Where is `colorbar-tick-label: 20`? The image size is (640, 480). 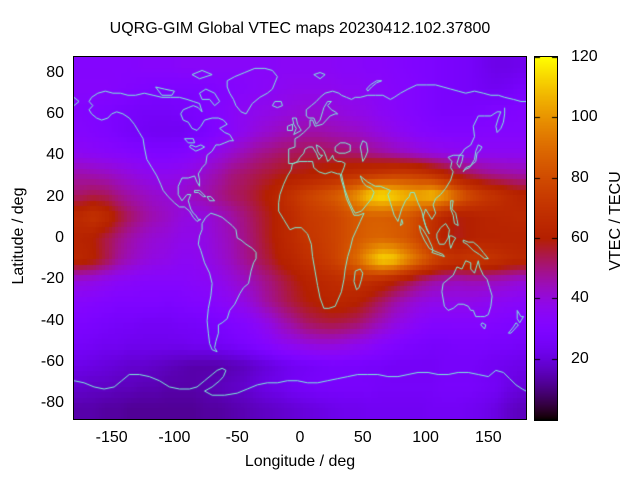 colorbar-tick-label: 20 is located at coordinates (580, 358).